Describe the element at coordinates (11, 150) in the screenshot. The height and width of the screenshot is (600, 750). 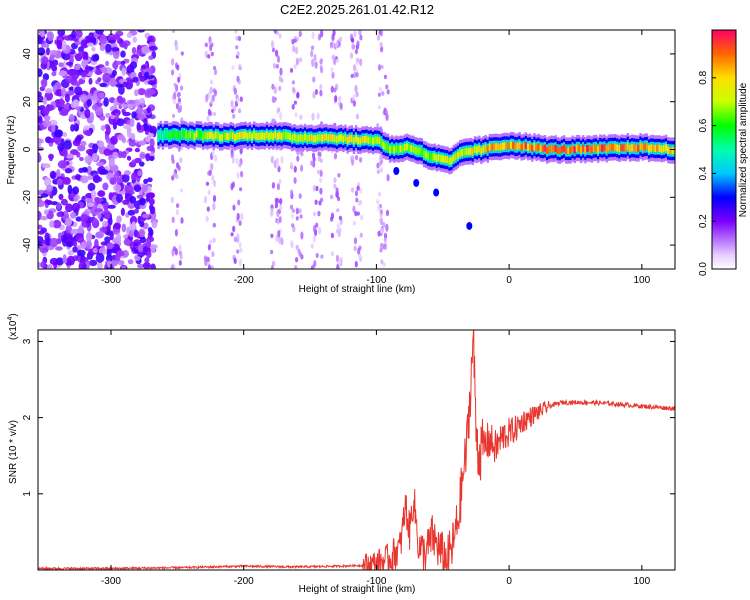
I see `spectrogram-y-label: Frequency (Hz)` at that location.